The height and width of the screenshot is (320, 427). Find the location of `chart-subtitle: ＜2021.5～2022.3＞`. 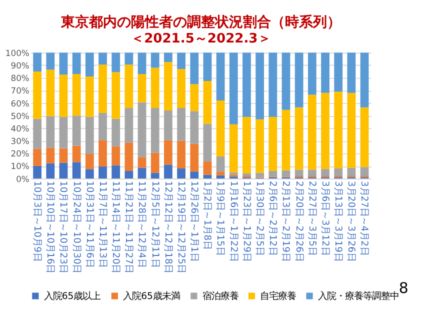

chart-subtitle: ＜2021.5～2022.3＞ is located at coordinates (201, 38).